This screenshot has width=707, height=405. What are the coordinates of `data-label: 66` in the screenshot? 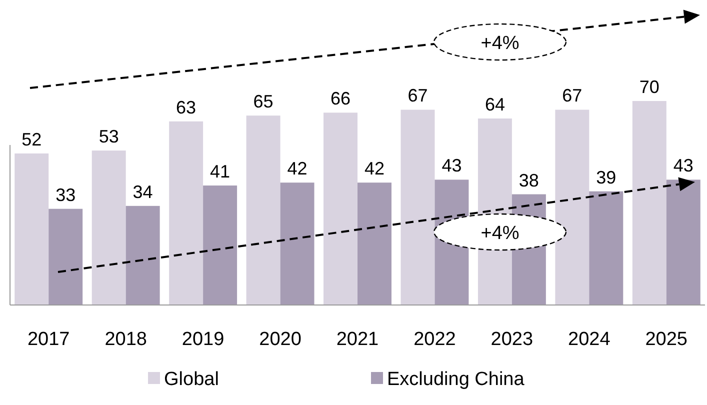 It's located at (340, 98).